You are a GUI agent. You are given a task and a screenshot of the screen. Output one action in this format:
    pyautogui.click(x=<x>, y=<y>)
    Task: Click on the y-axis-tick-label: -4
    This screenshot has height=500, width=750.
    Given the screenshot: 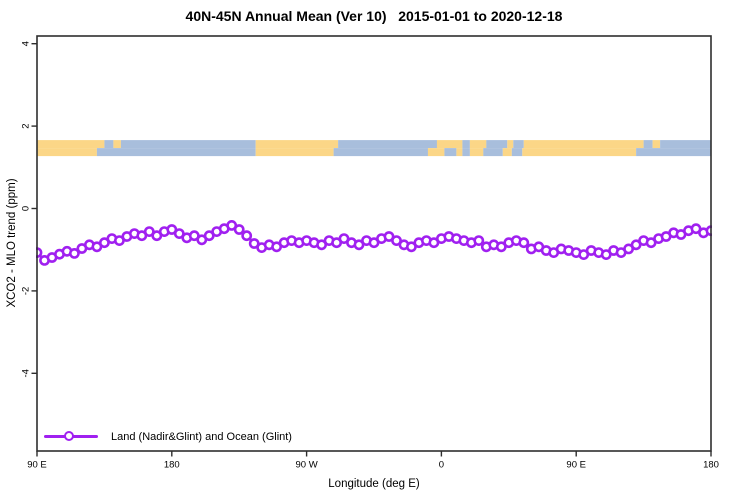 What is the action you would take?
    pyautogui.click(x=26, y=373)
    